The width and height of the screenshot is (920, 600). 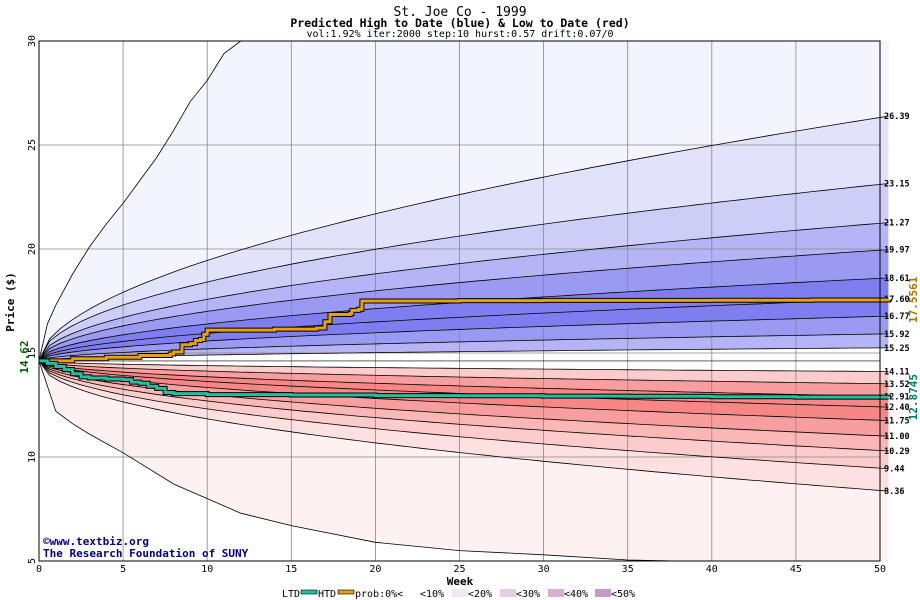 What do you see at coordinates (796, 569) in the screenshot?
I see `x-tick-label: 45` at bounding box center [796, 569].